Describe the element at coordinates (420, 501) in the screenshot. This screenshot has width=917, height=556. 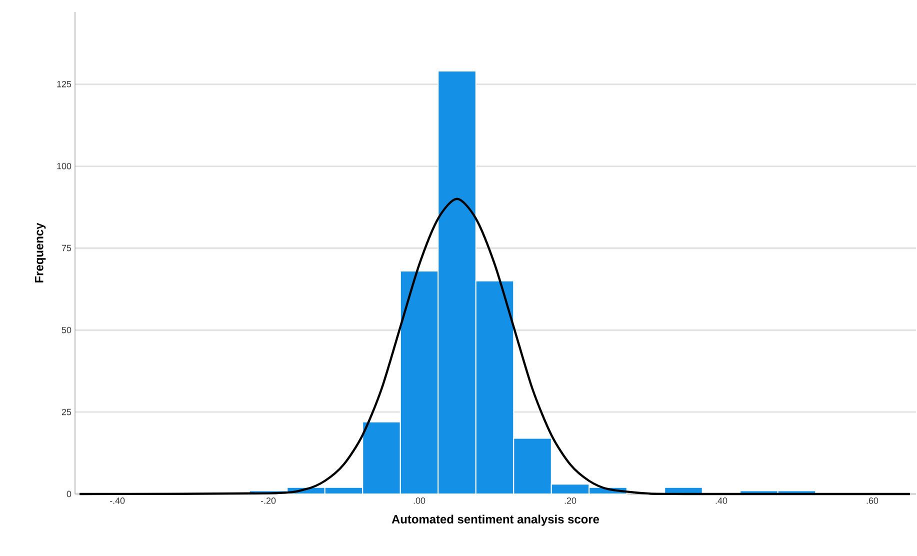
I see `x-tick-label: .00` at that location.